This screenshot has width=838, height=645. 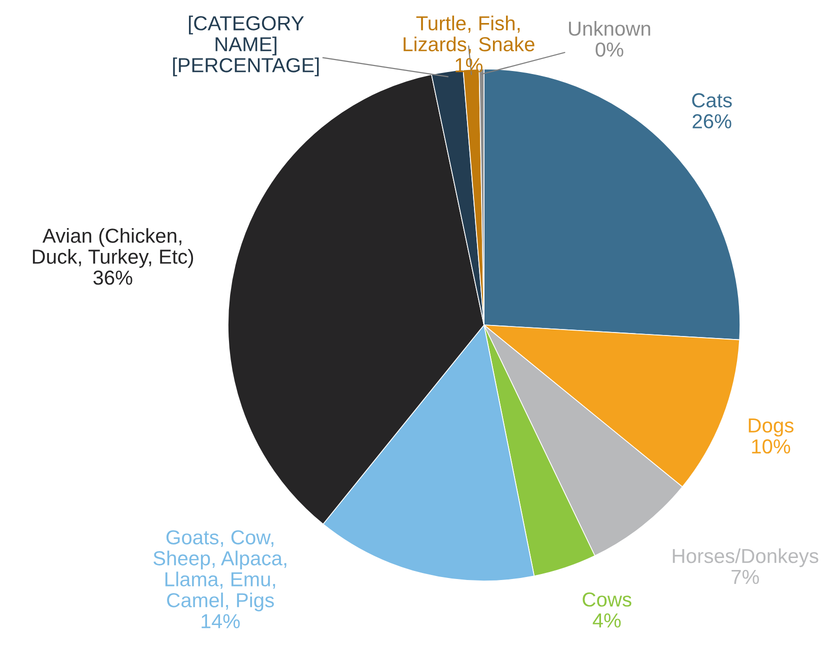 What do you see at coordinates (469, 35) in the screenshot?
I see `slice-label: Turtle, Fish, Lizards, Snake` at bounding box center [469, 35].